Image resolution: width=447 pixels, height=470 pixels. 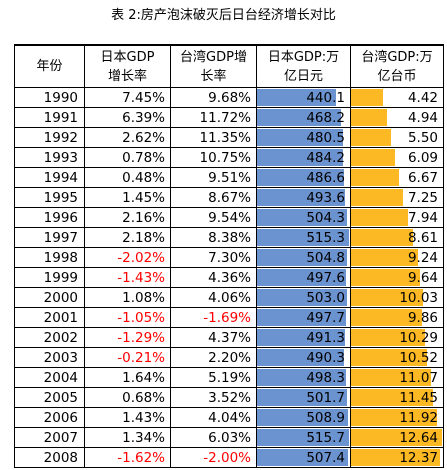 What do you see at coordinates (229, 237) in the screenshot?
I see `table-row: 1997 2.18% 8.38% 515.3 8.61` at bounding box center [229, 237].